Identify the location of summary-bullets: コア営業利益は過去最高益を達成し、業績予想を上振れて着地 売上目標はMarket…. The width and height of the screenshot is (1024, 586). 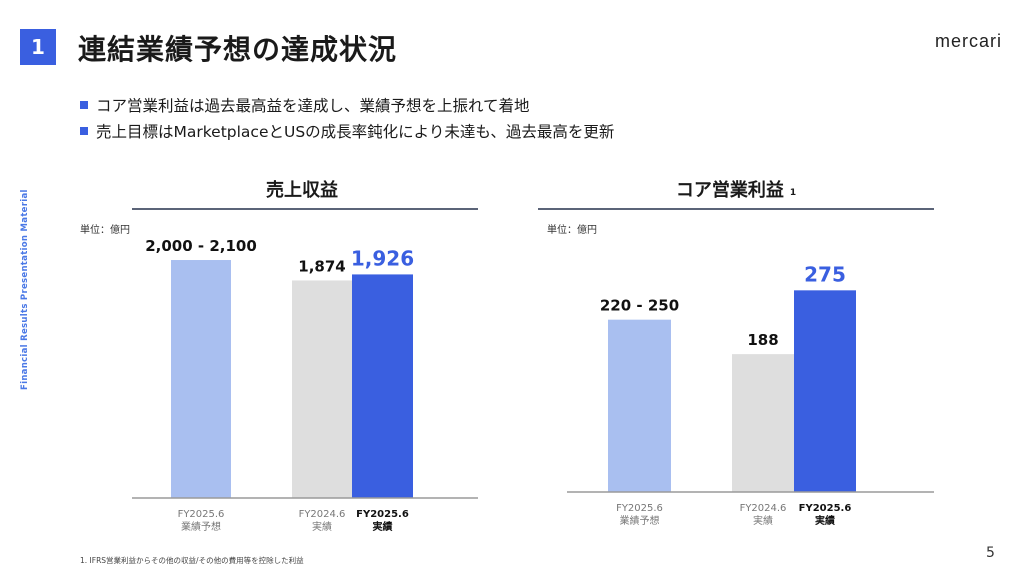
(347, 118).